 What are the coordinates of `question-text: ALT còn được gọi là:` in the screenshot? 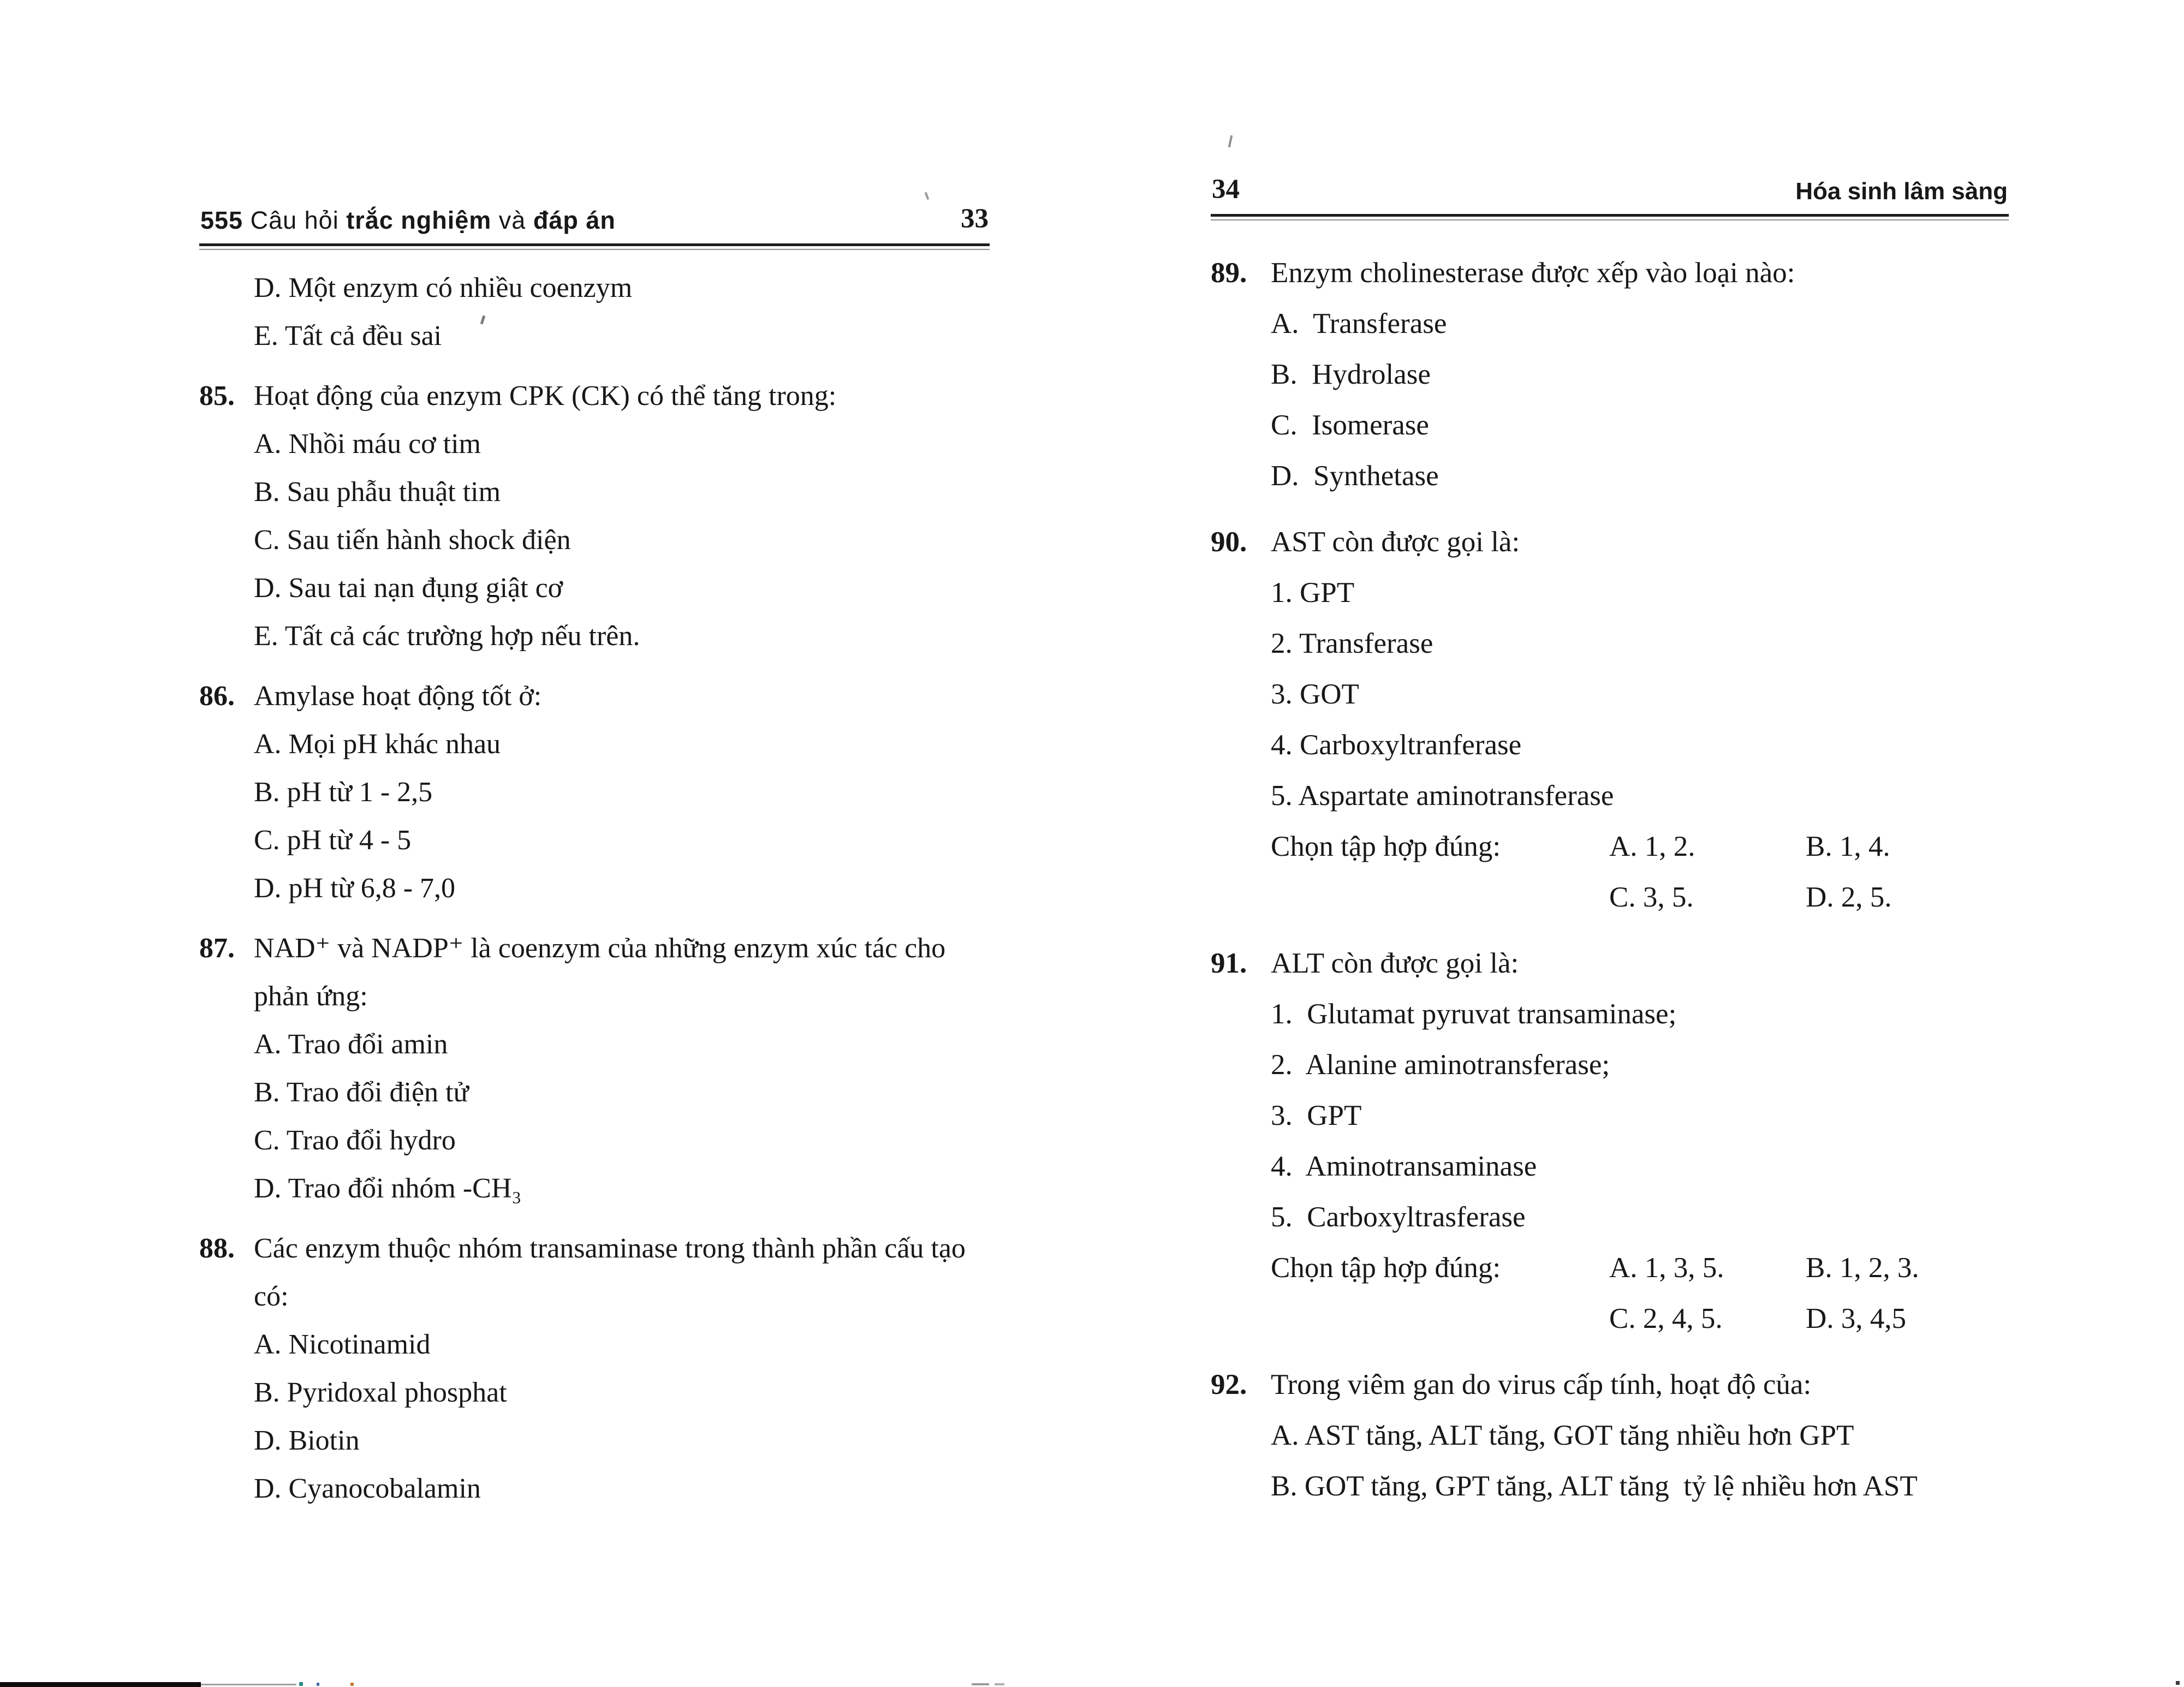 It's located at (1395, 963).